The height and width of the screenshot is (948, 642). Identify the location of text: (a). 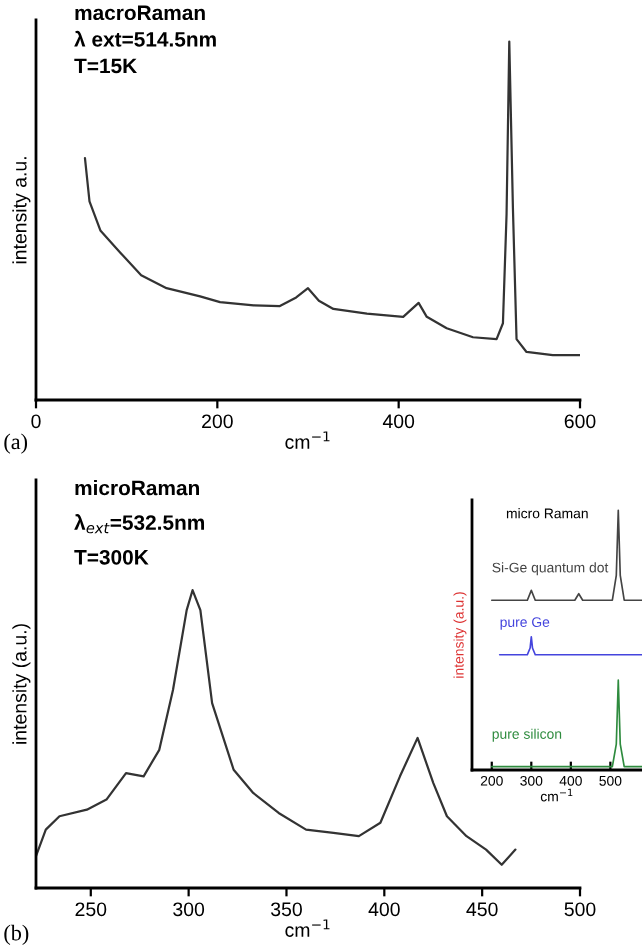
(16, 443).